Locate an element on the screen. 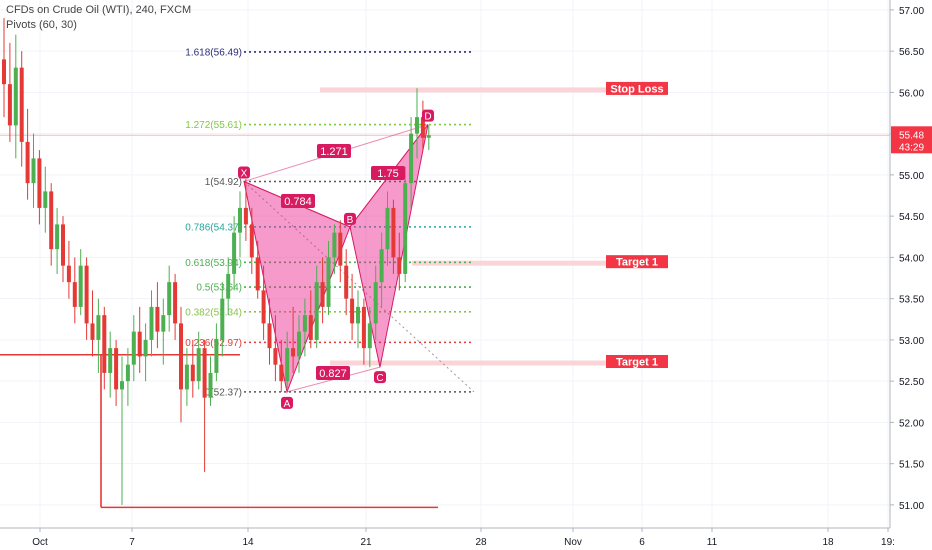 The height and width of the screenshot is (550, 932). price-tick-label: 52.50 is located at coordinates (911, 382).